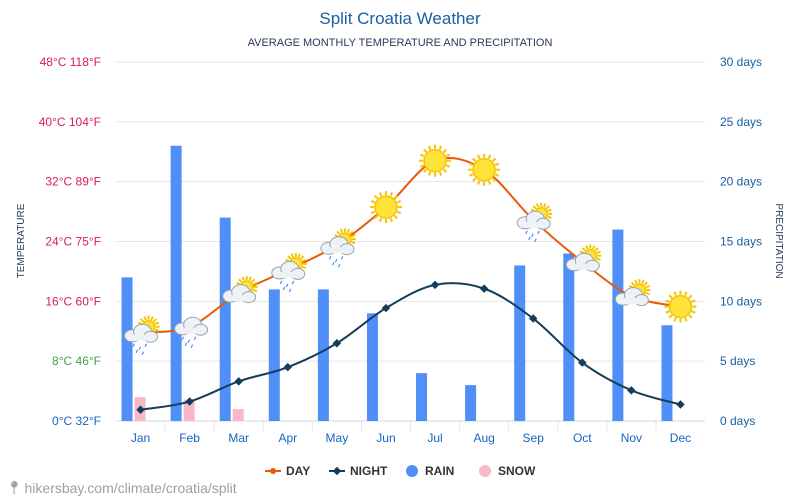 The height and width of the screenshot is (500, 800). Describe the element at coordinates (73, 301) in the screenshot. I see `left-tick-label: 16°C 60°F` at that location.